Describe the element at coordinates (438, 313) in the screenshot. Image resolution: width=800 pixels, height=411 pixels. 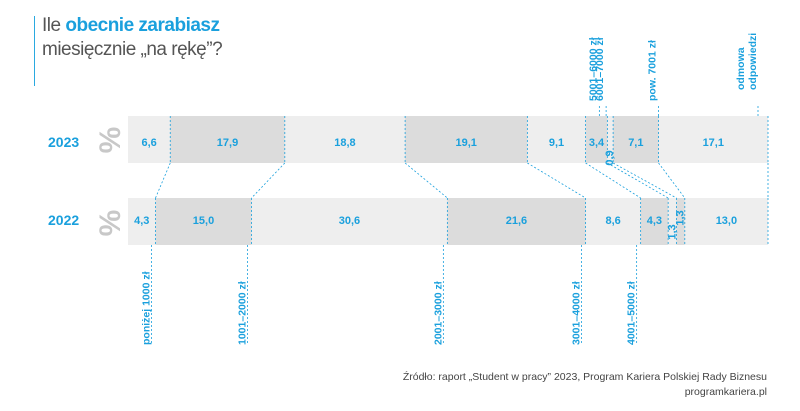
I see `category-label-2001-3000-z: 2001–3000 zł` at that location.